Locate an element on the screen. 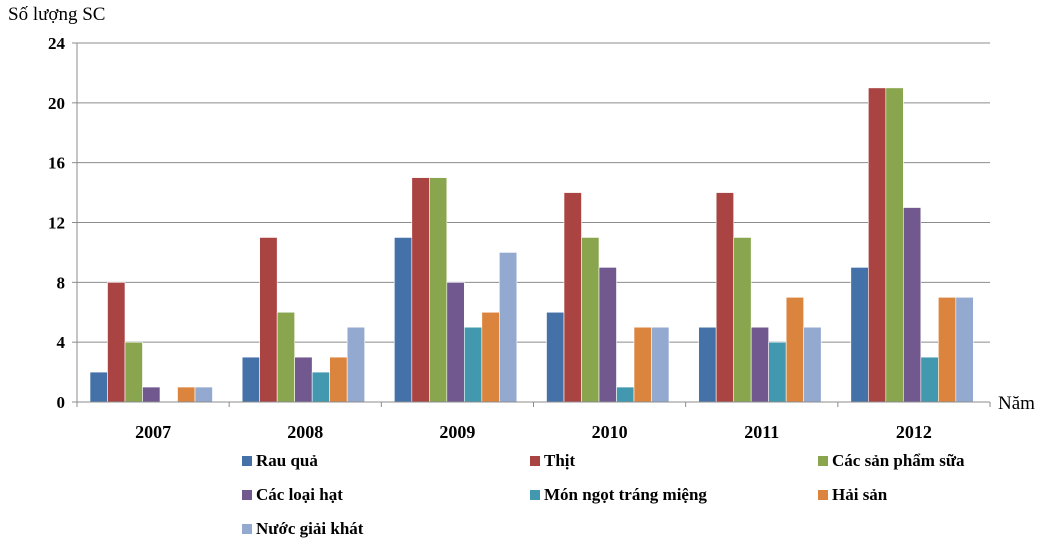  legend-label: Nước giải khát is located at coordinates (310, 528).